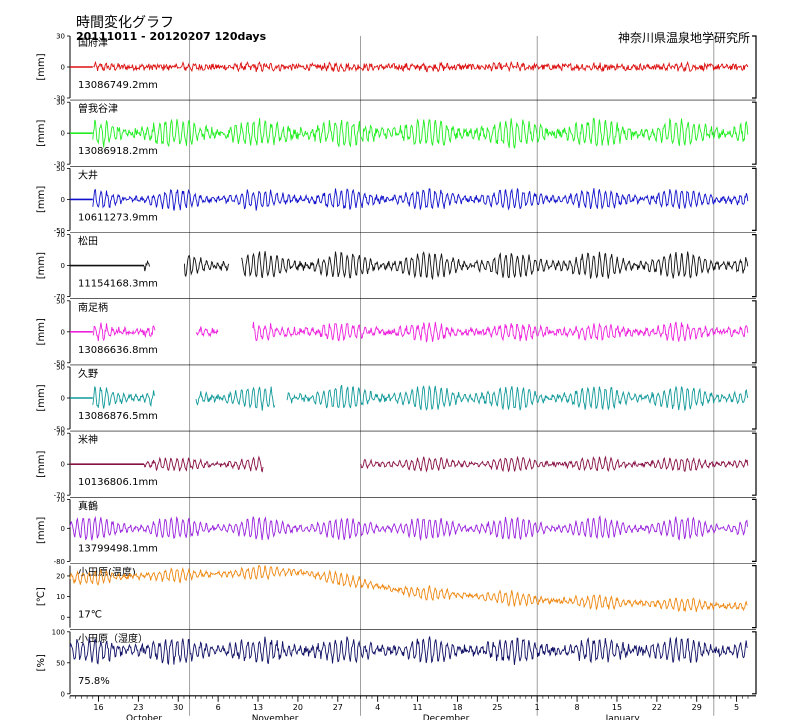 Image resolution: width=790 pixels, height=720 pixels. I want to click on panel-5: -50 0 50 [mm] 久野 13086876.5mm, so click(396, 399).